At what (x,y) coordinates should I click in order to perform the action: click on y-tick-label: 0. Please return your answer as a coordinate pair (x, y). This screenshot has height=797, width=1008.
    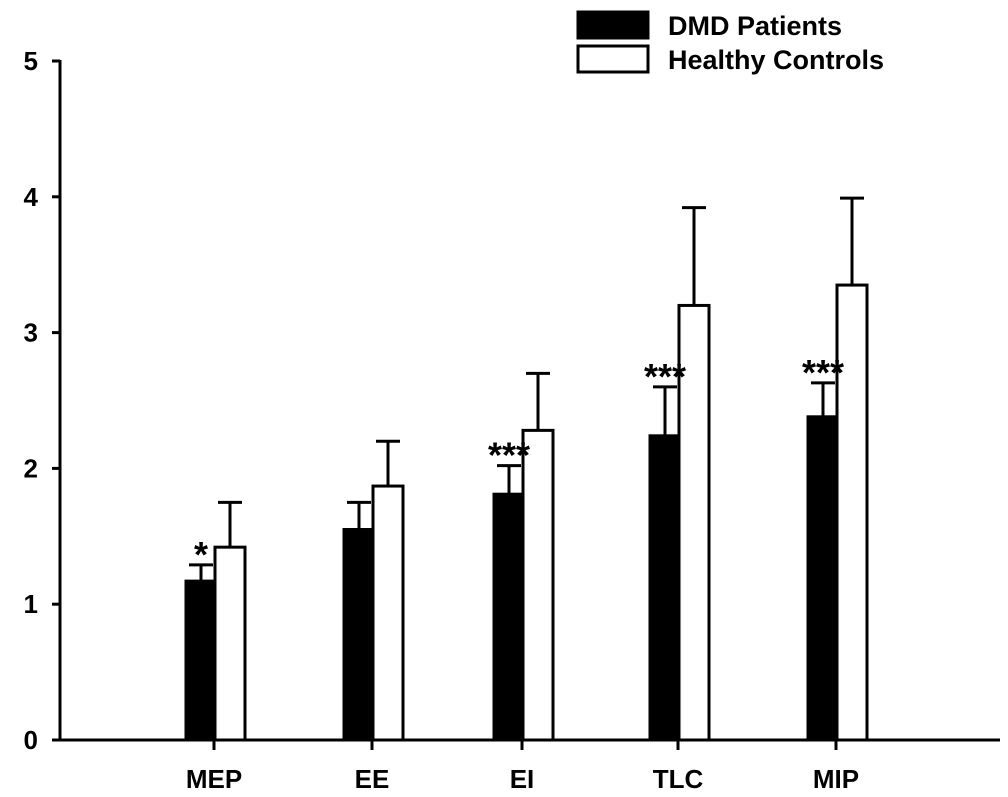
    Looking at the image, I should click on (31, 740).